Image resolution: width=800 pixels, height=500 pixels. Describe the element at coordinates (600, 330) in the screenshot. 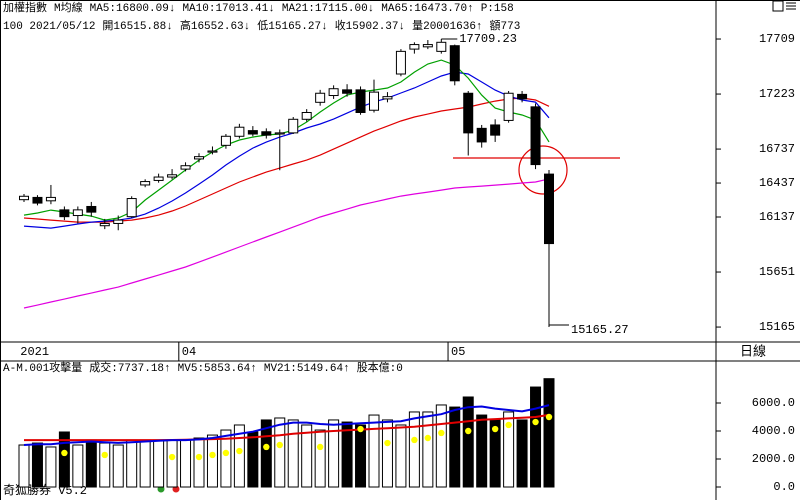

I see `annotation: 15165.27` at that location.